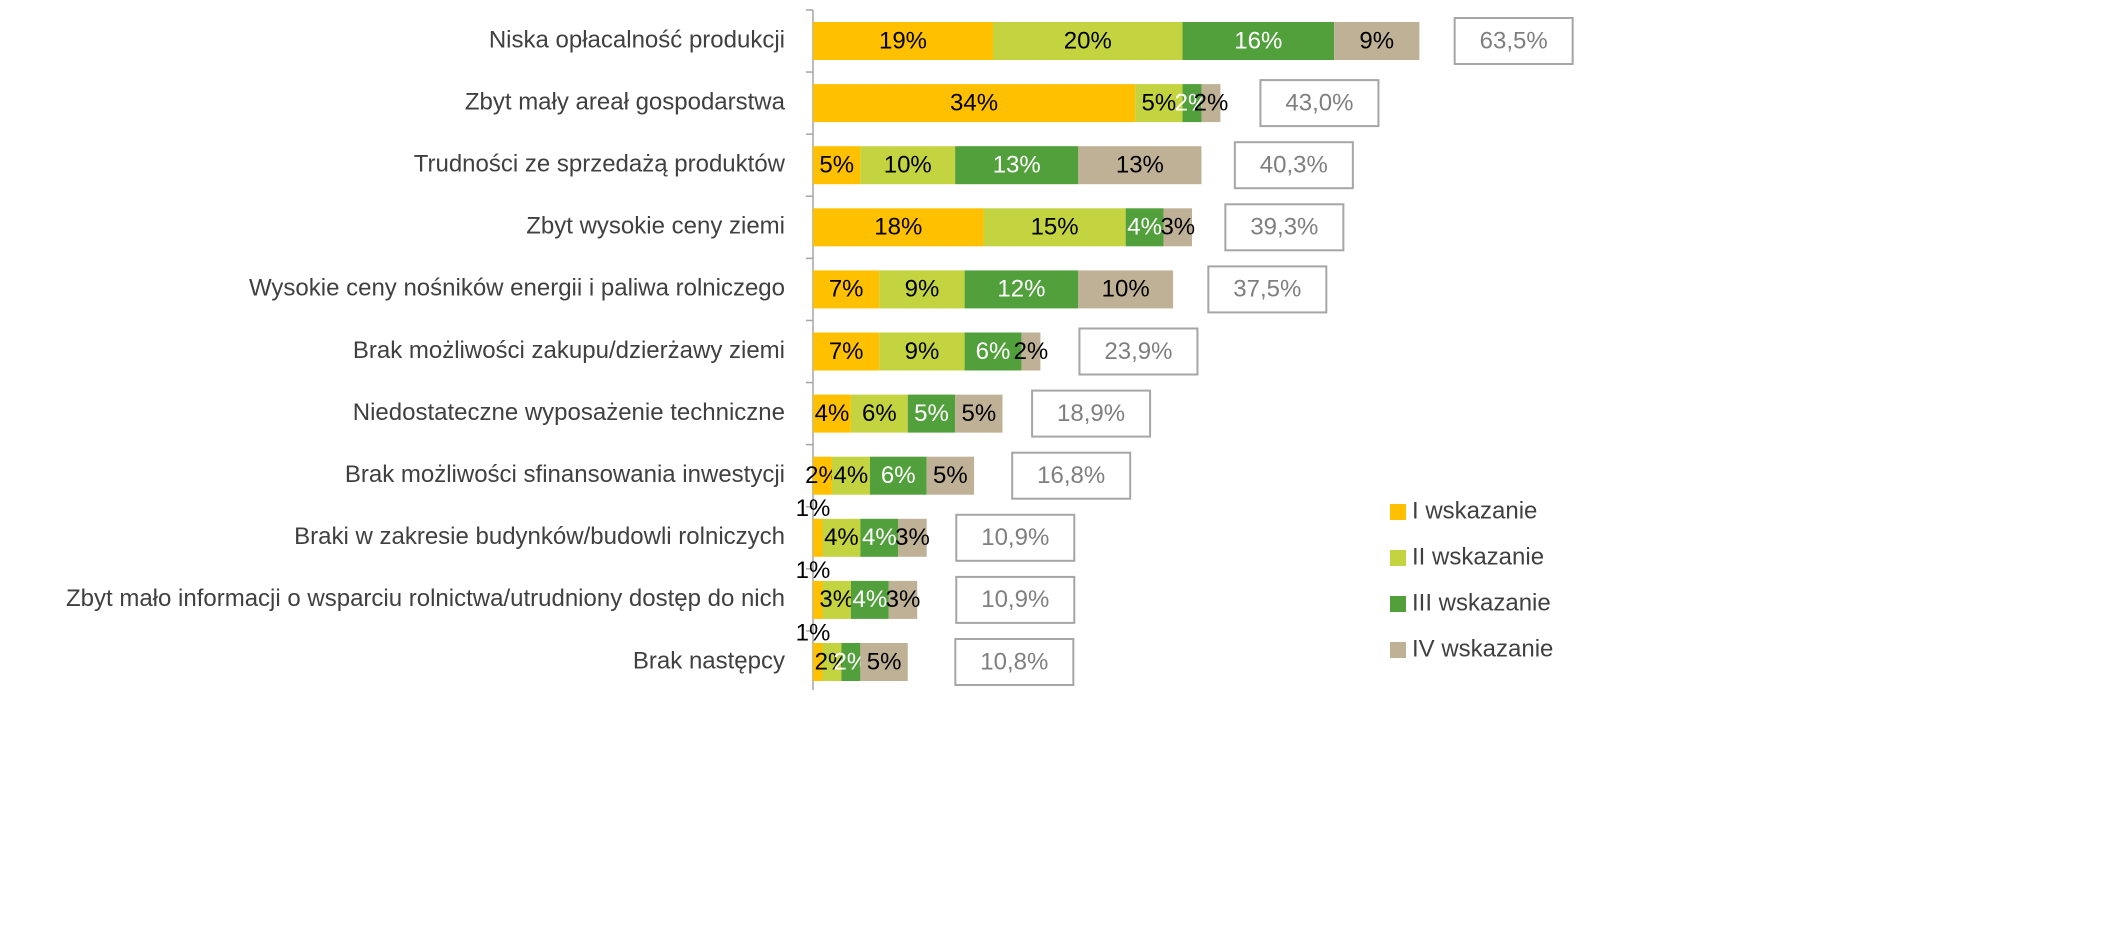  Describe the element at coordinates (1474, 510) in the screenshot. I see `legend-label: I wskazanie` at that location.